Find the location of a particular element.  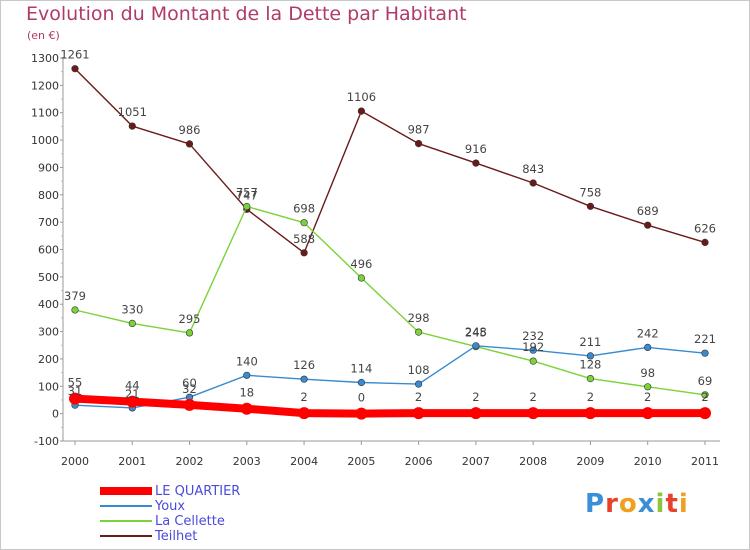

data-label-la-cellette: 379 is located at coordinates (75, 296).